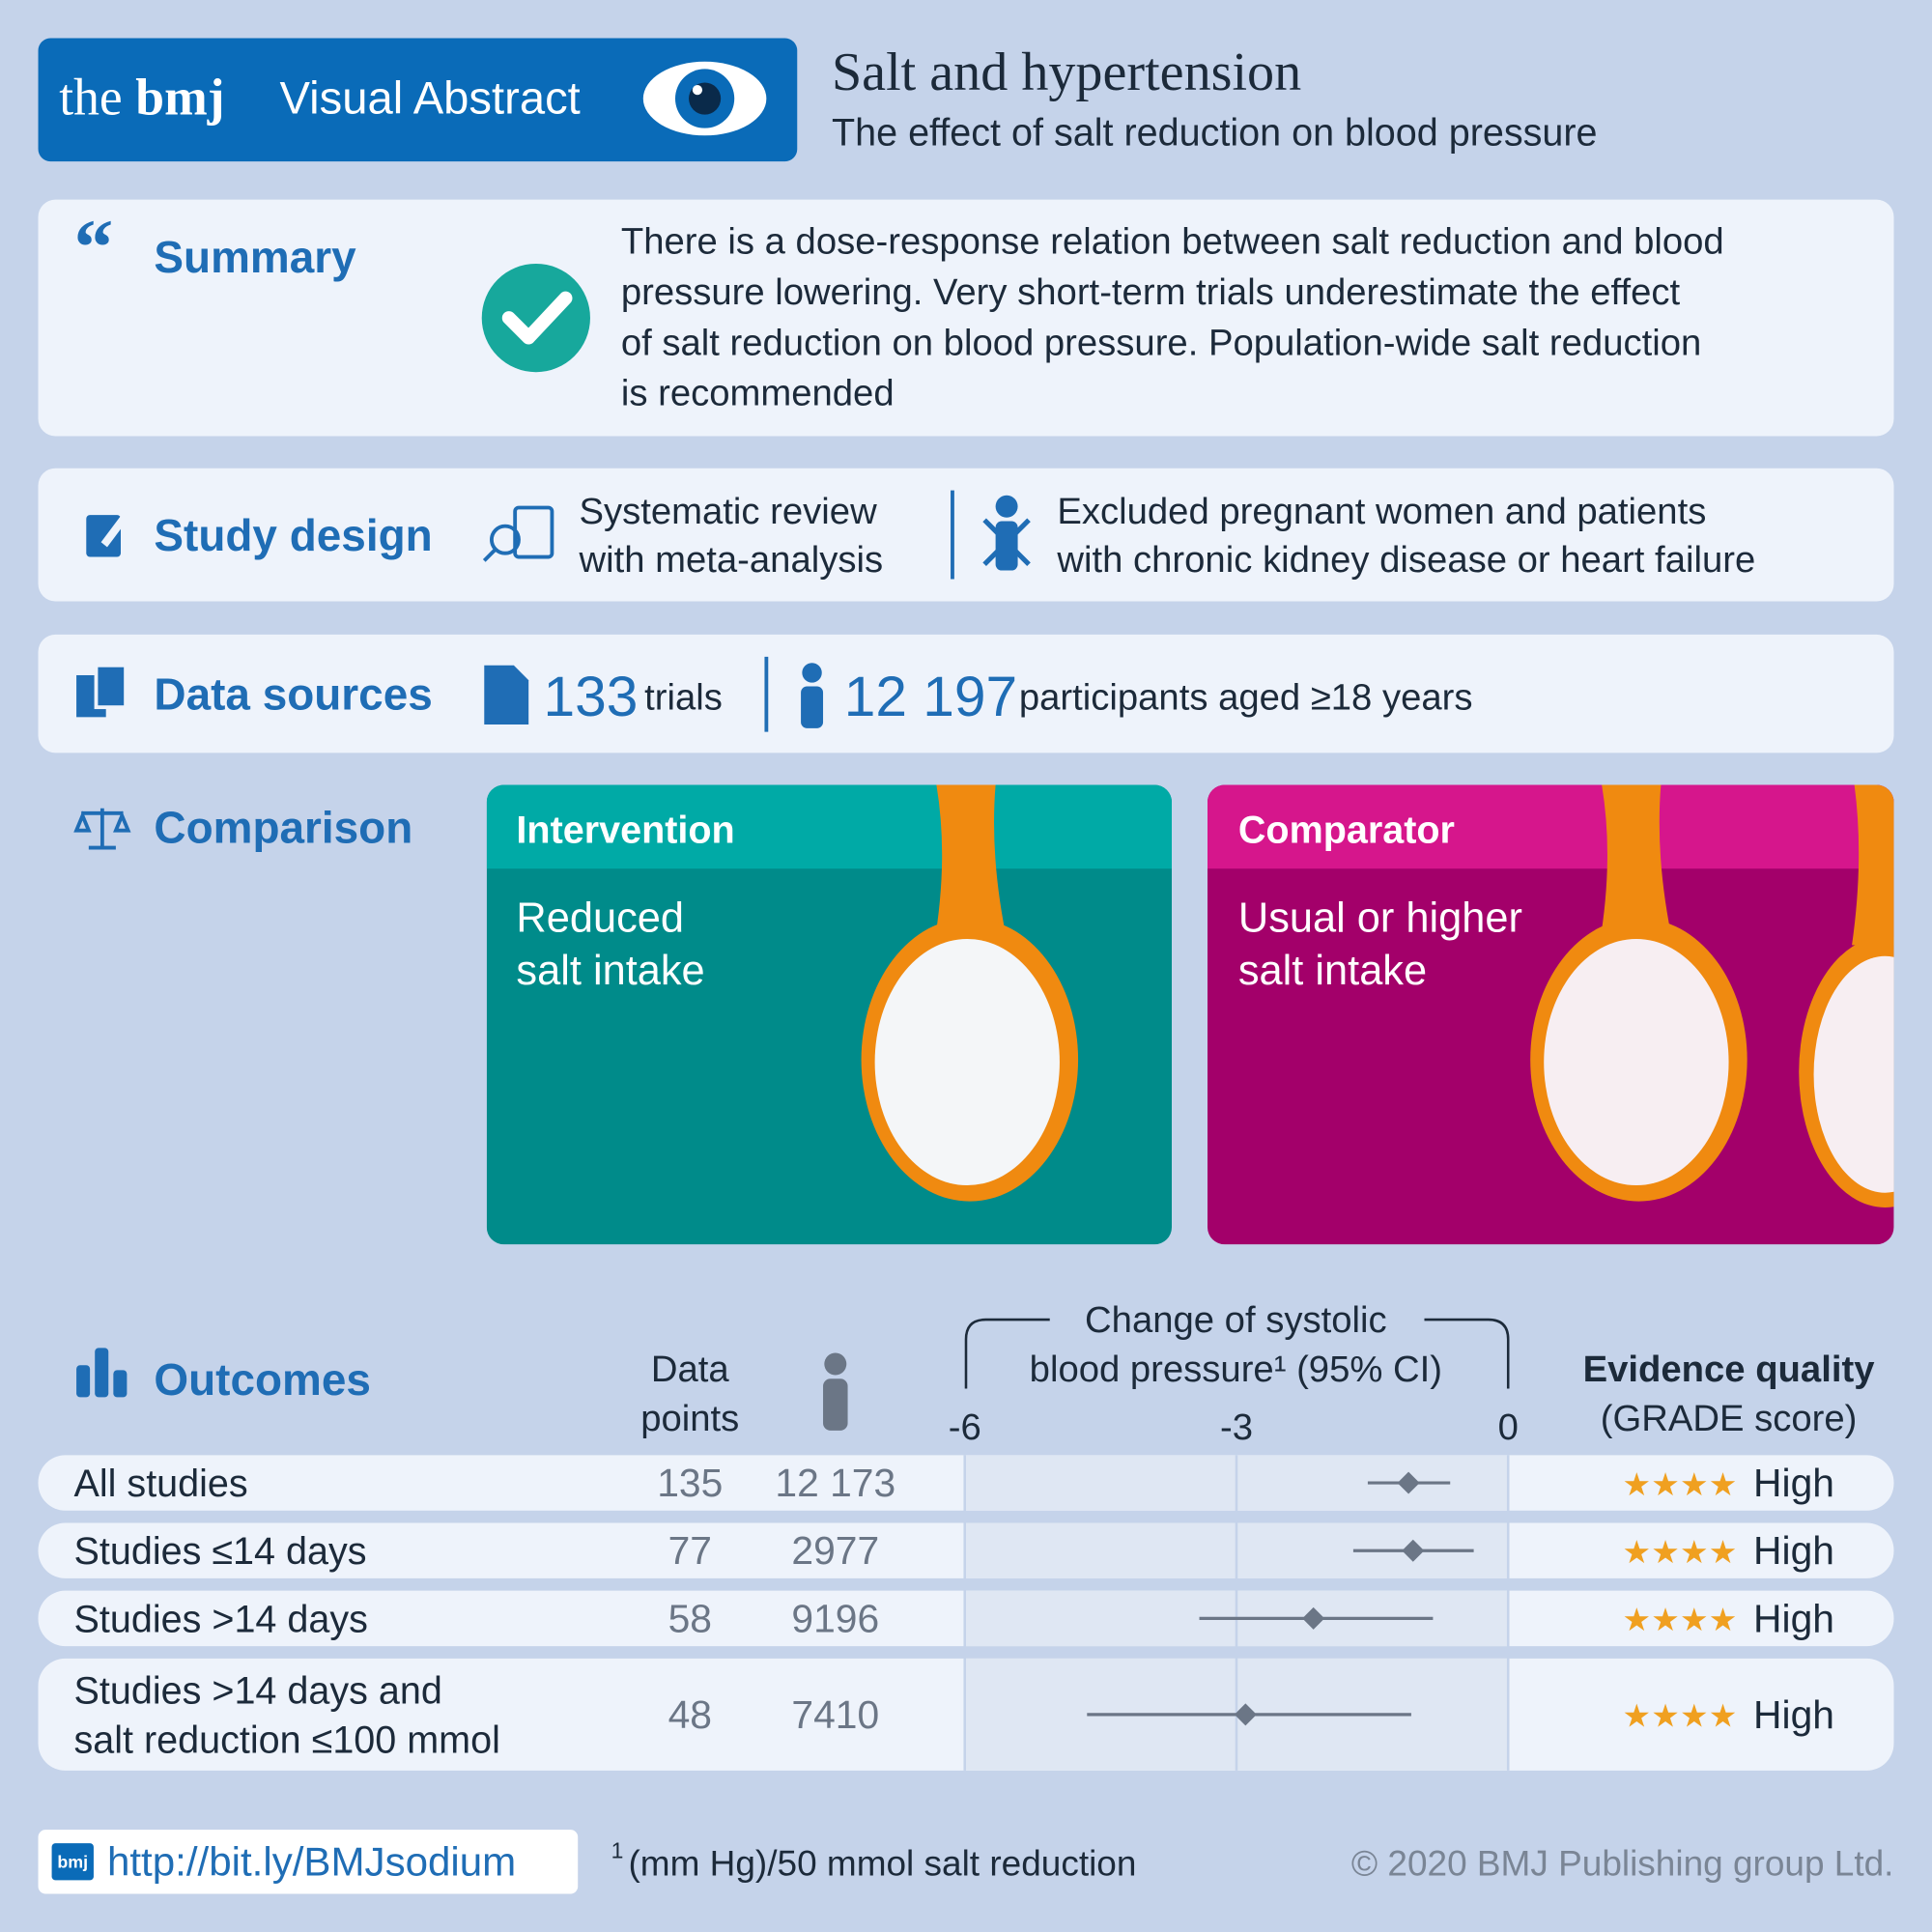 The image size is (1932, 1932). Describe the element at coordinates (258, 1690) in the screenshot. I see `row-label: Studies >14 days and` at that location.